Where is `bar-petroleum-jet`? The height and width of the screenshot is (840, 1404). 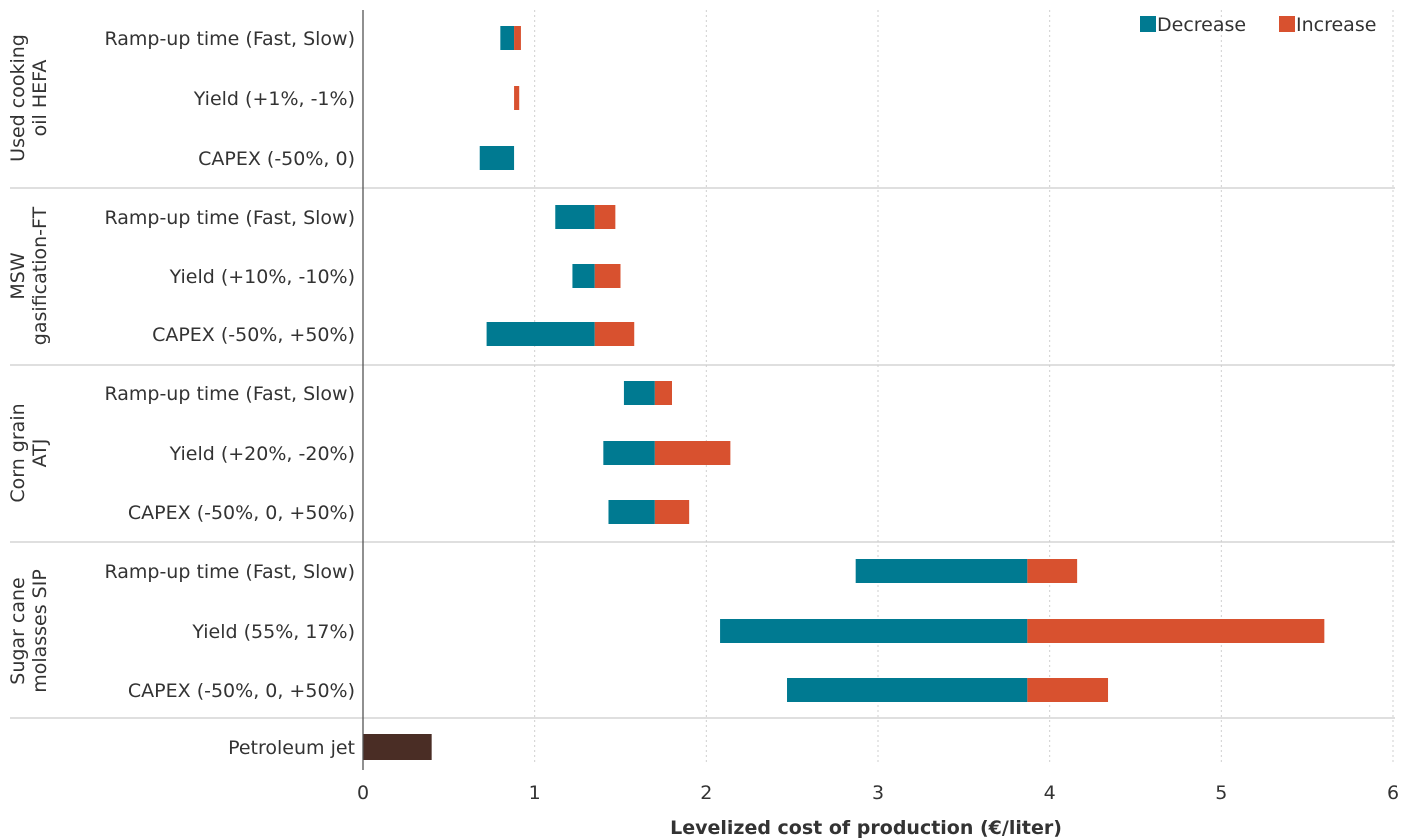
bar-petroleum-jet is located at coordinates (397, 747).